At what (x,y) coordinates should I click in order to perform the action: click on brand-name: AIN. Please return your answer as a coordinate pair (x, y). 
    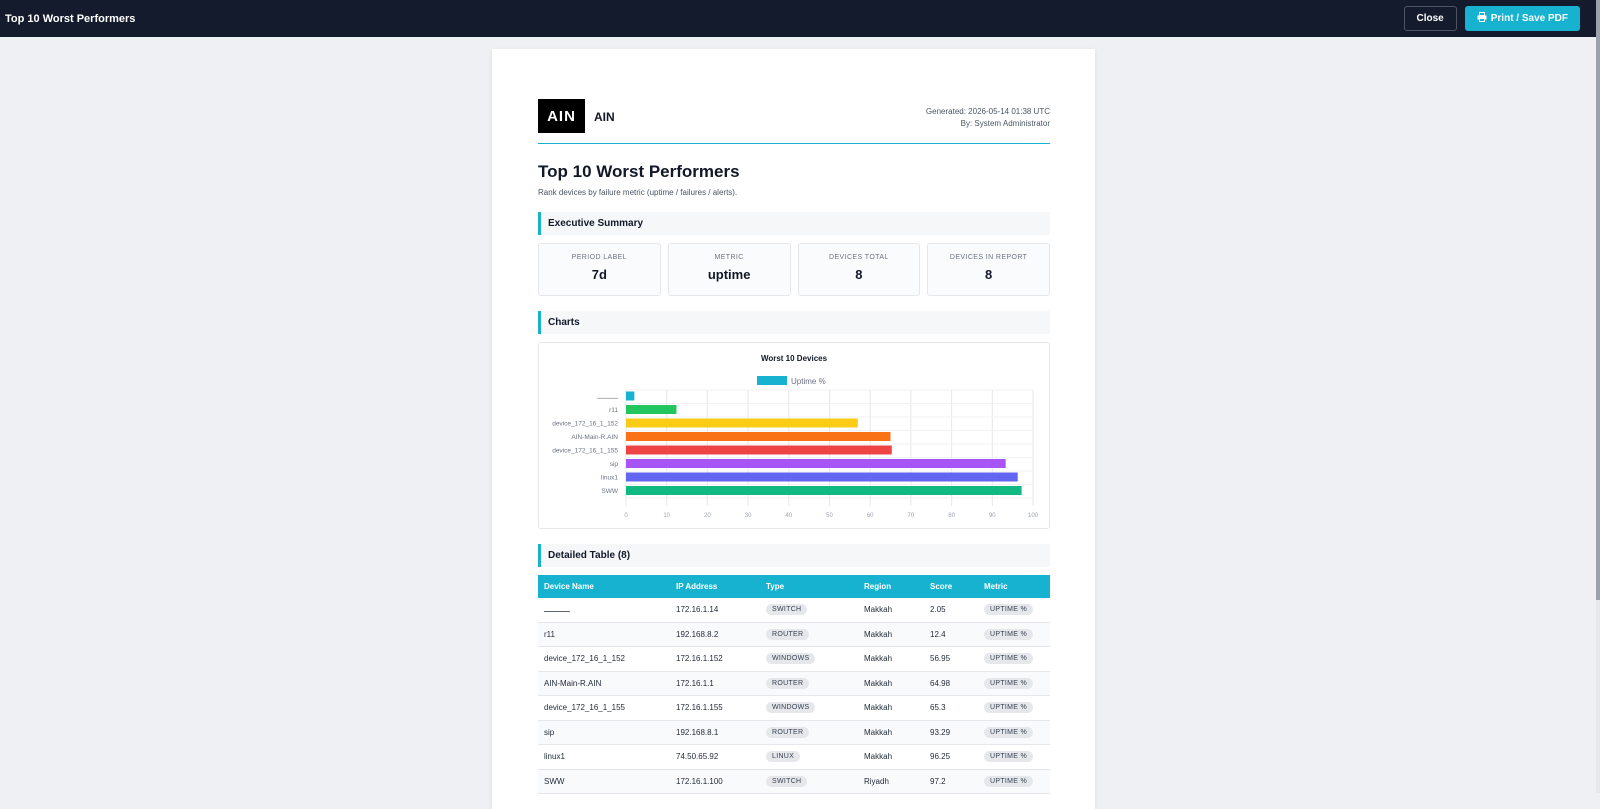
    Looking at the image, I should click on (604, 117).